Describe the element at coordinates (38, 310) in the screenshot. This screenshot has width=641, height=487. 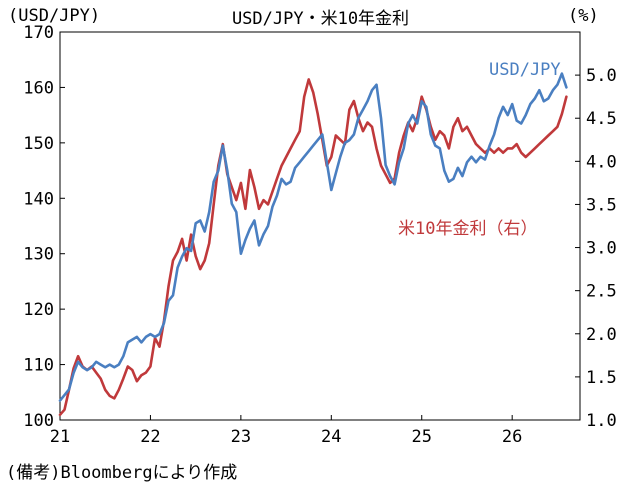
I see `left-tick-label: 120` at that location.